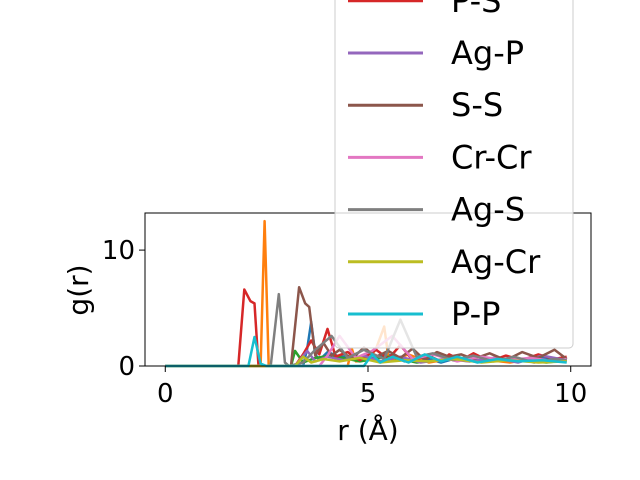  Describe the element at coordinates (126, 367) in the screenshot. I see `y-tick-label: 0` at that location.